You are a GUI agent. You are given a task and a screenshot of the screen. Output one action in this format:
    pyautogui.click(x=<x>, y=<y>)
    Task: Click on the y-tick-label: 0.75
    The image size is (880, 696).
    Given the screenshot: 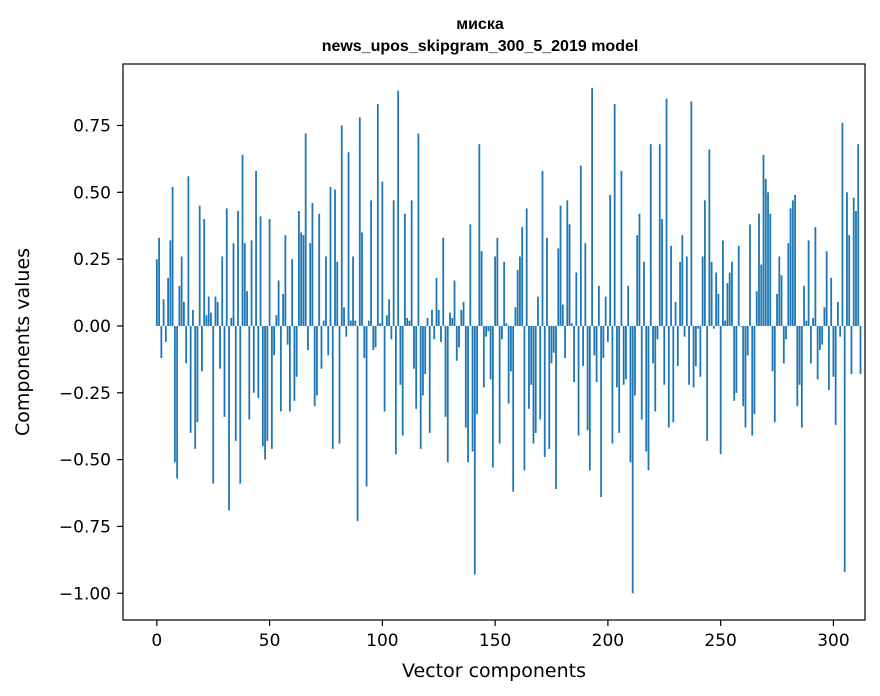 What is the action you would take?
    pyautogui.click(x=92, y=126)
    